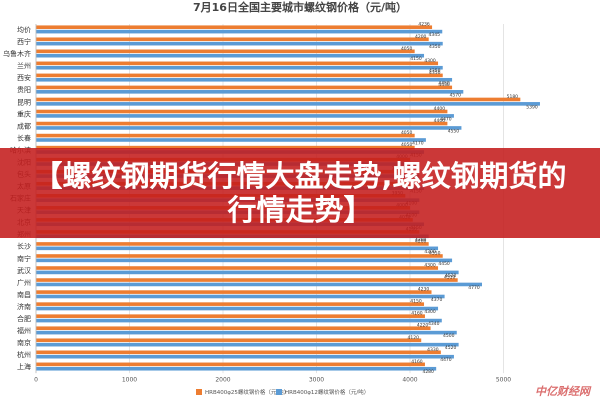 Image resolution: width=600 pixels, height=400 pixels. I want to click on y-tick-label: 长春, so click(24, 137).